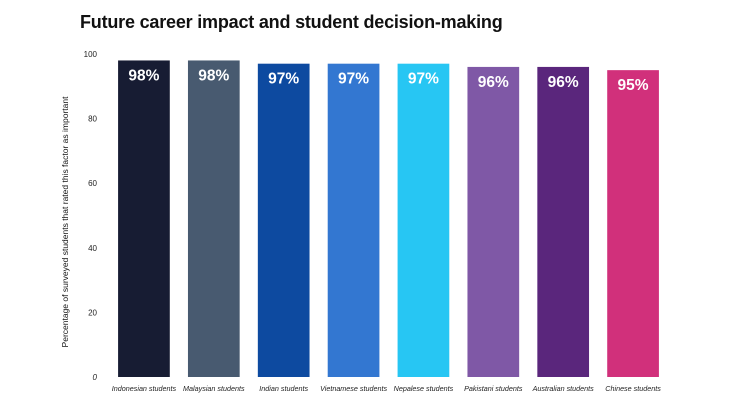 Image resolution: width=738 pixels, height=415 pixels. I want to click on x-category-label: Indian students, so click(283, 388).